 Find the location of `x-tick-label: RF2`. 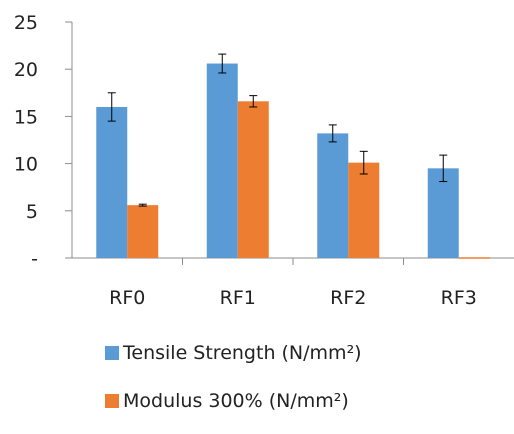

x-tick-label: RF2 is located at coordinates (348, 298).